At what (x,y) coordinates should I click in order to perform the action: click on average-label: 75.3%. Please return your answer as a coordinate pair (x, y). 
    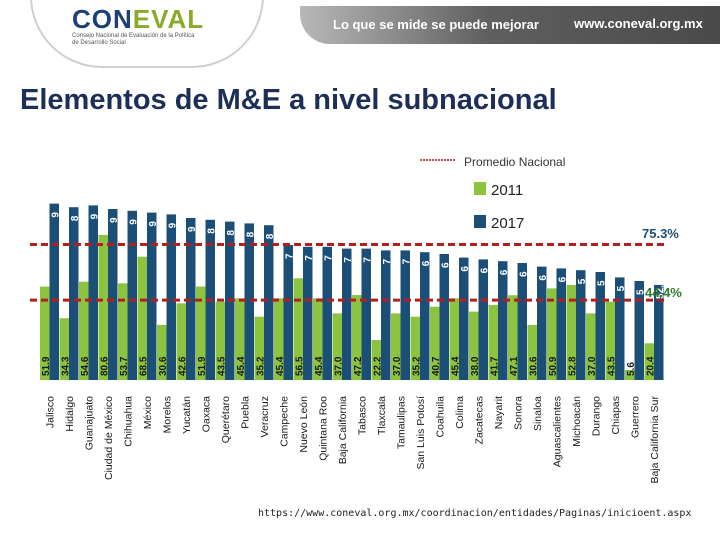
    Looking at the image, I should click on (660, 233).